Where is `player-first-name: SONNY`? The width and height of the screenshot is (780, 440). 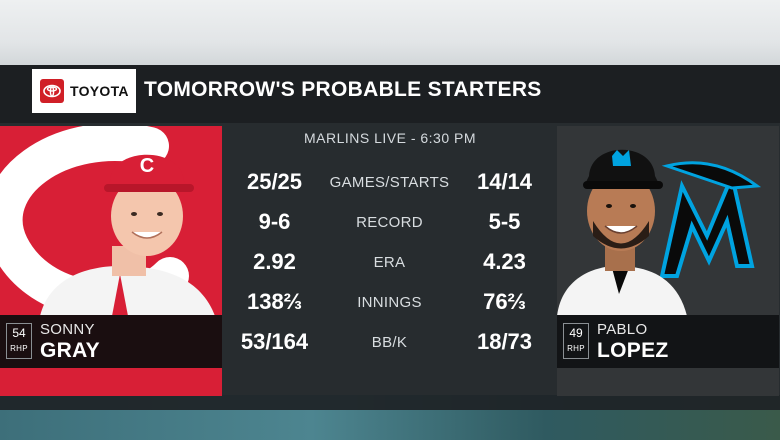 player-first-name: SONNY is located at coordinates (67, 329).